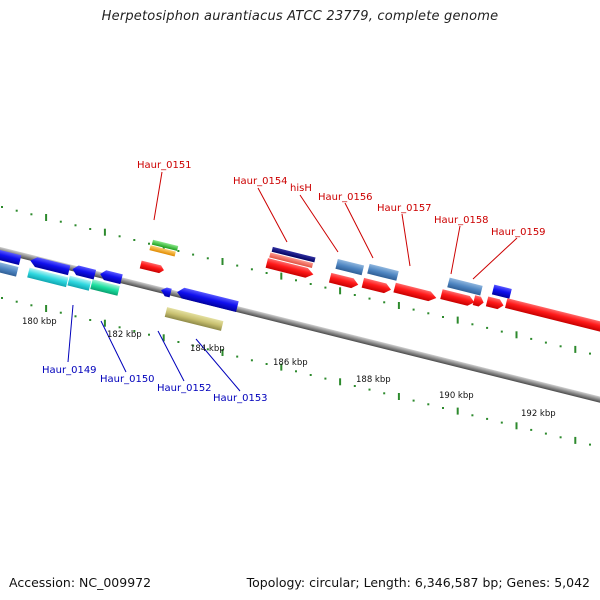  What do you see at coordinates (105, 287) in the screenshot?
I see `gene-haur-0150-b` at bounding box center [105, 287].